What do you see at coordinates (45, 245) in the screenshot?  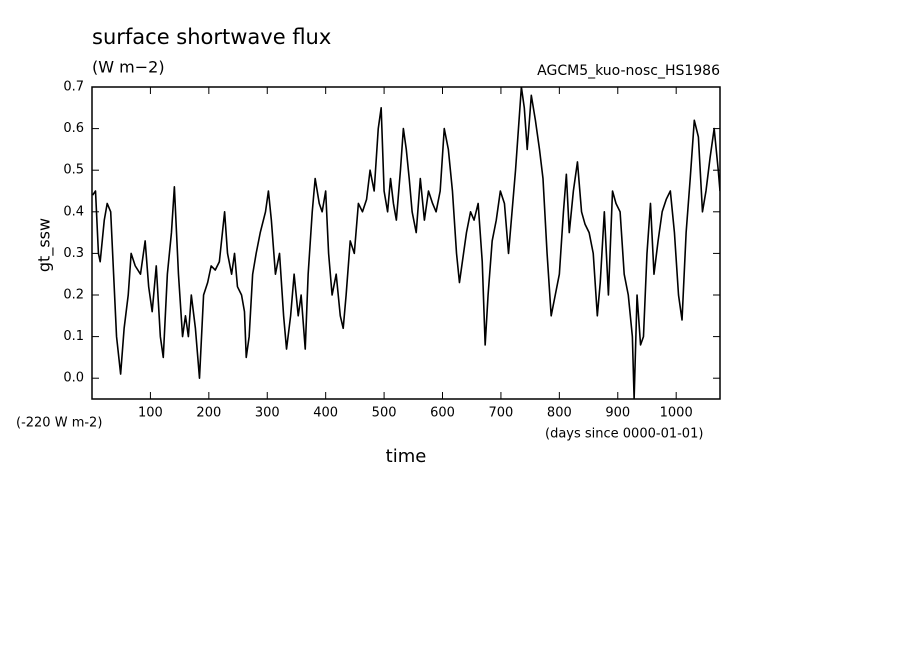 I see `y-axis-label: gt_ssw` at bounding box center [45, 245].